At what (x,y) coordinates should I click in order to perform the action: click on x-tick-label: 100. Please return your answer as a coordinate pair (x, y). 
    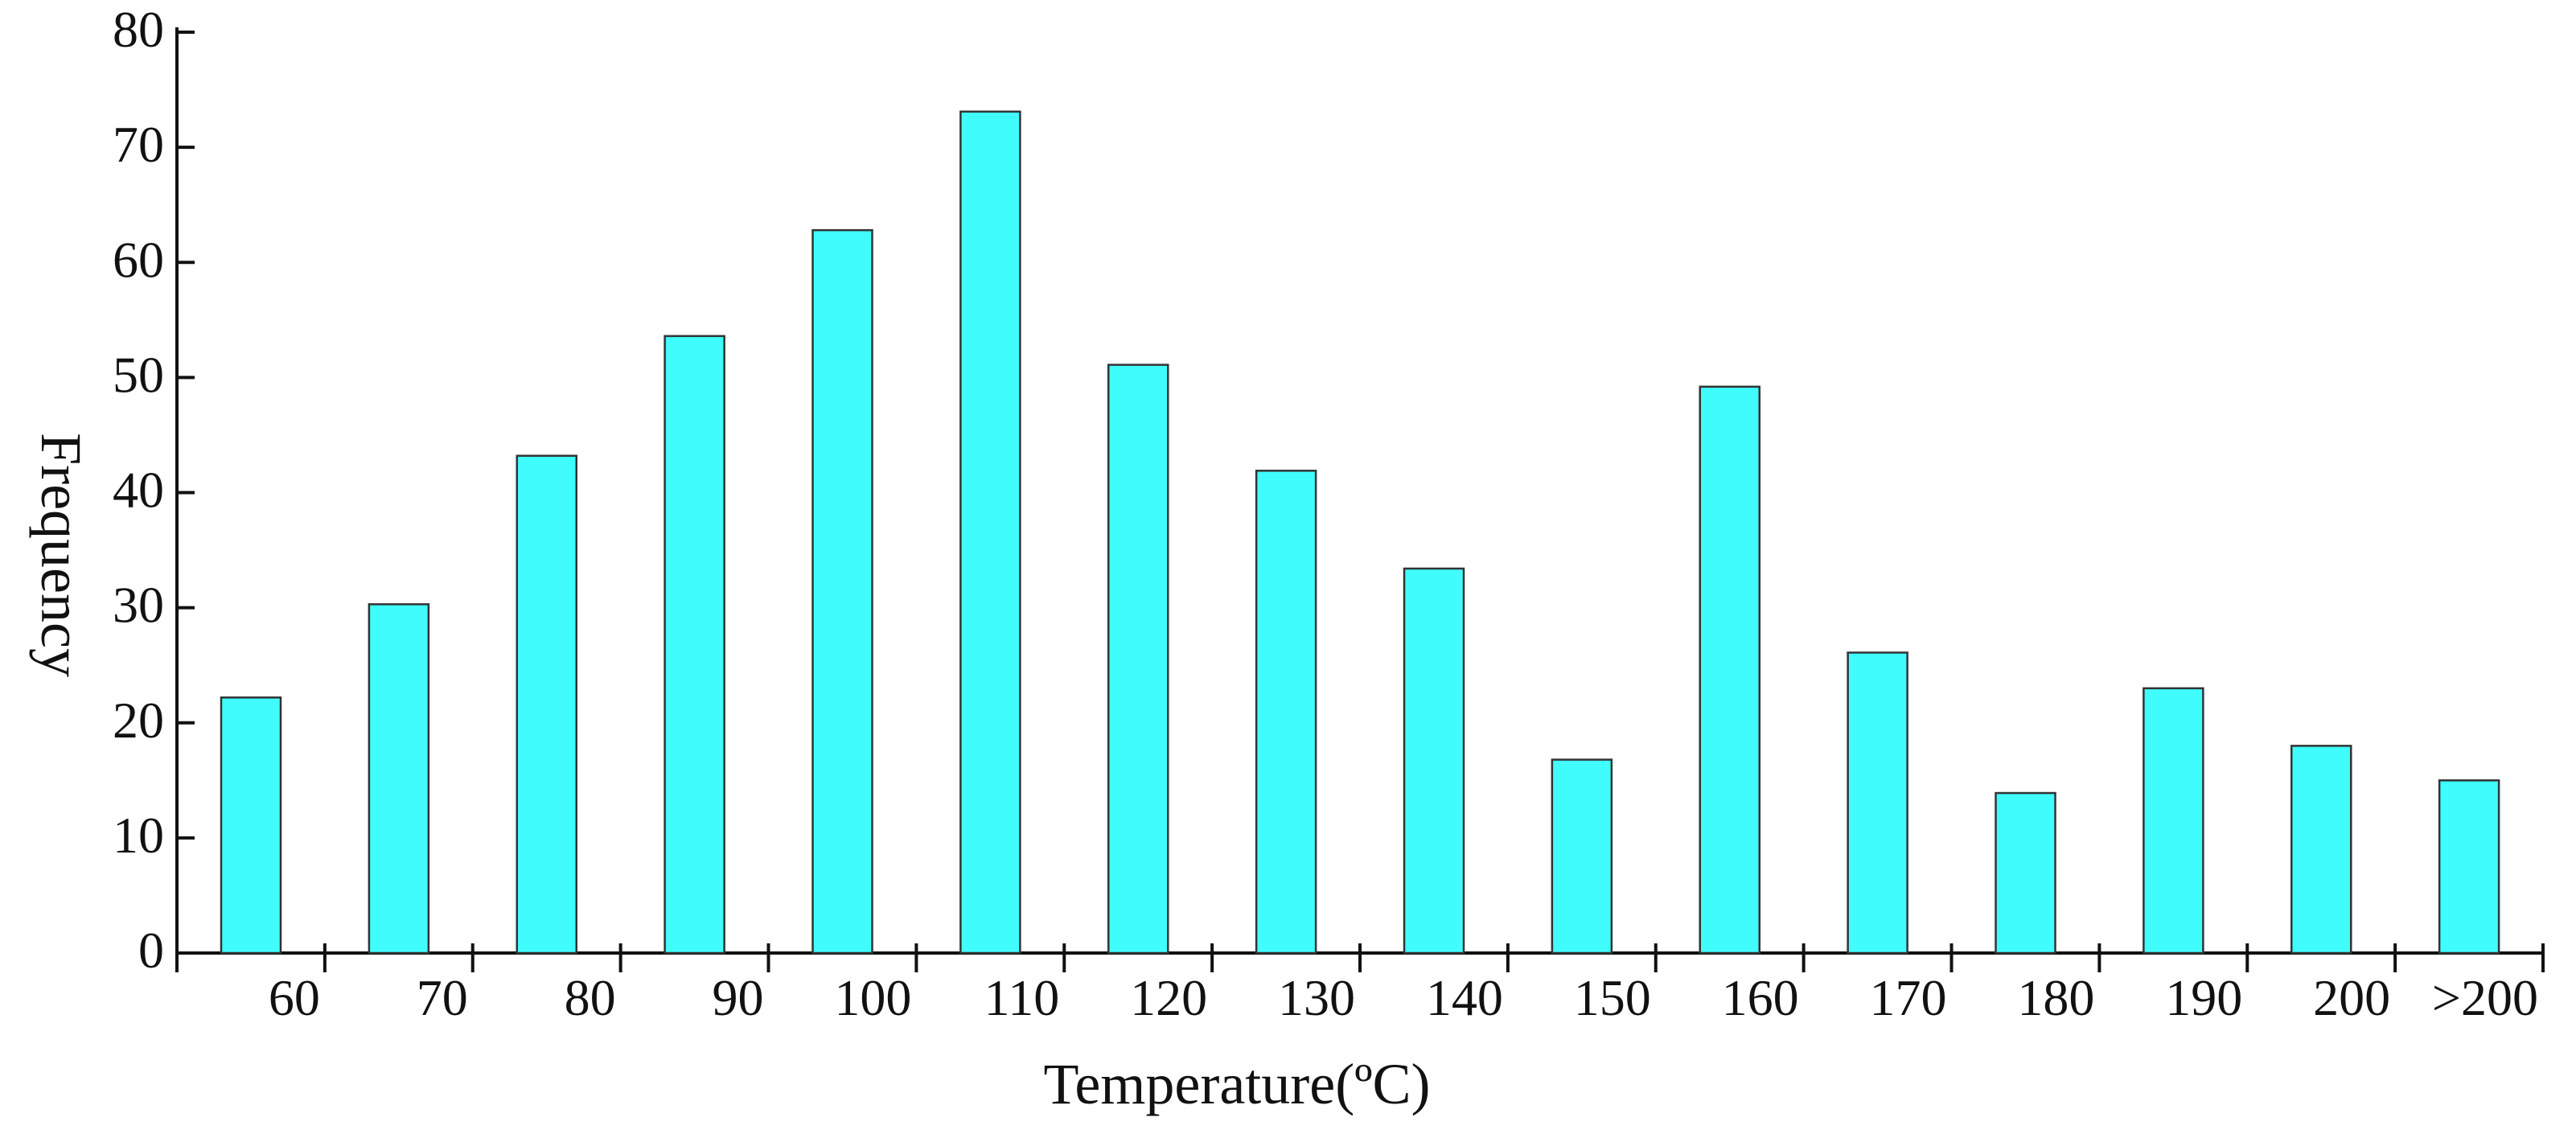
    Looking at the image, I should click on (872, 998).